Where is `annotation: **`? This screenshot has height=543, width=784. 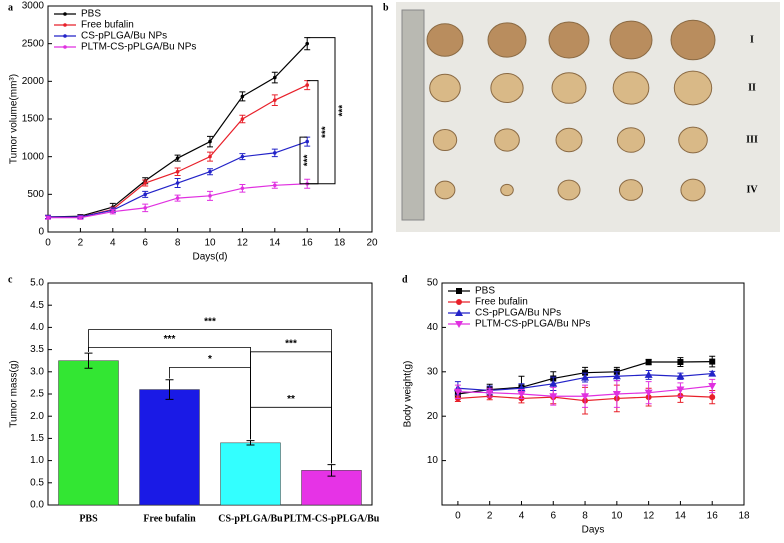
annotation: ** is located at coordinates (291, 399).